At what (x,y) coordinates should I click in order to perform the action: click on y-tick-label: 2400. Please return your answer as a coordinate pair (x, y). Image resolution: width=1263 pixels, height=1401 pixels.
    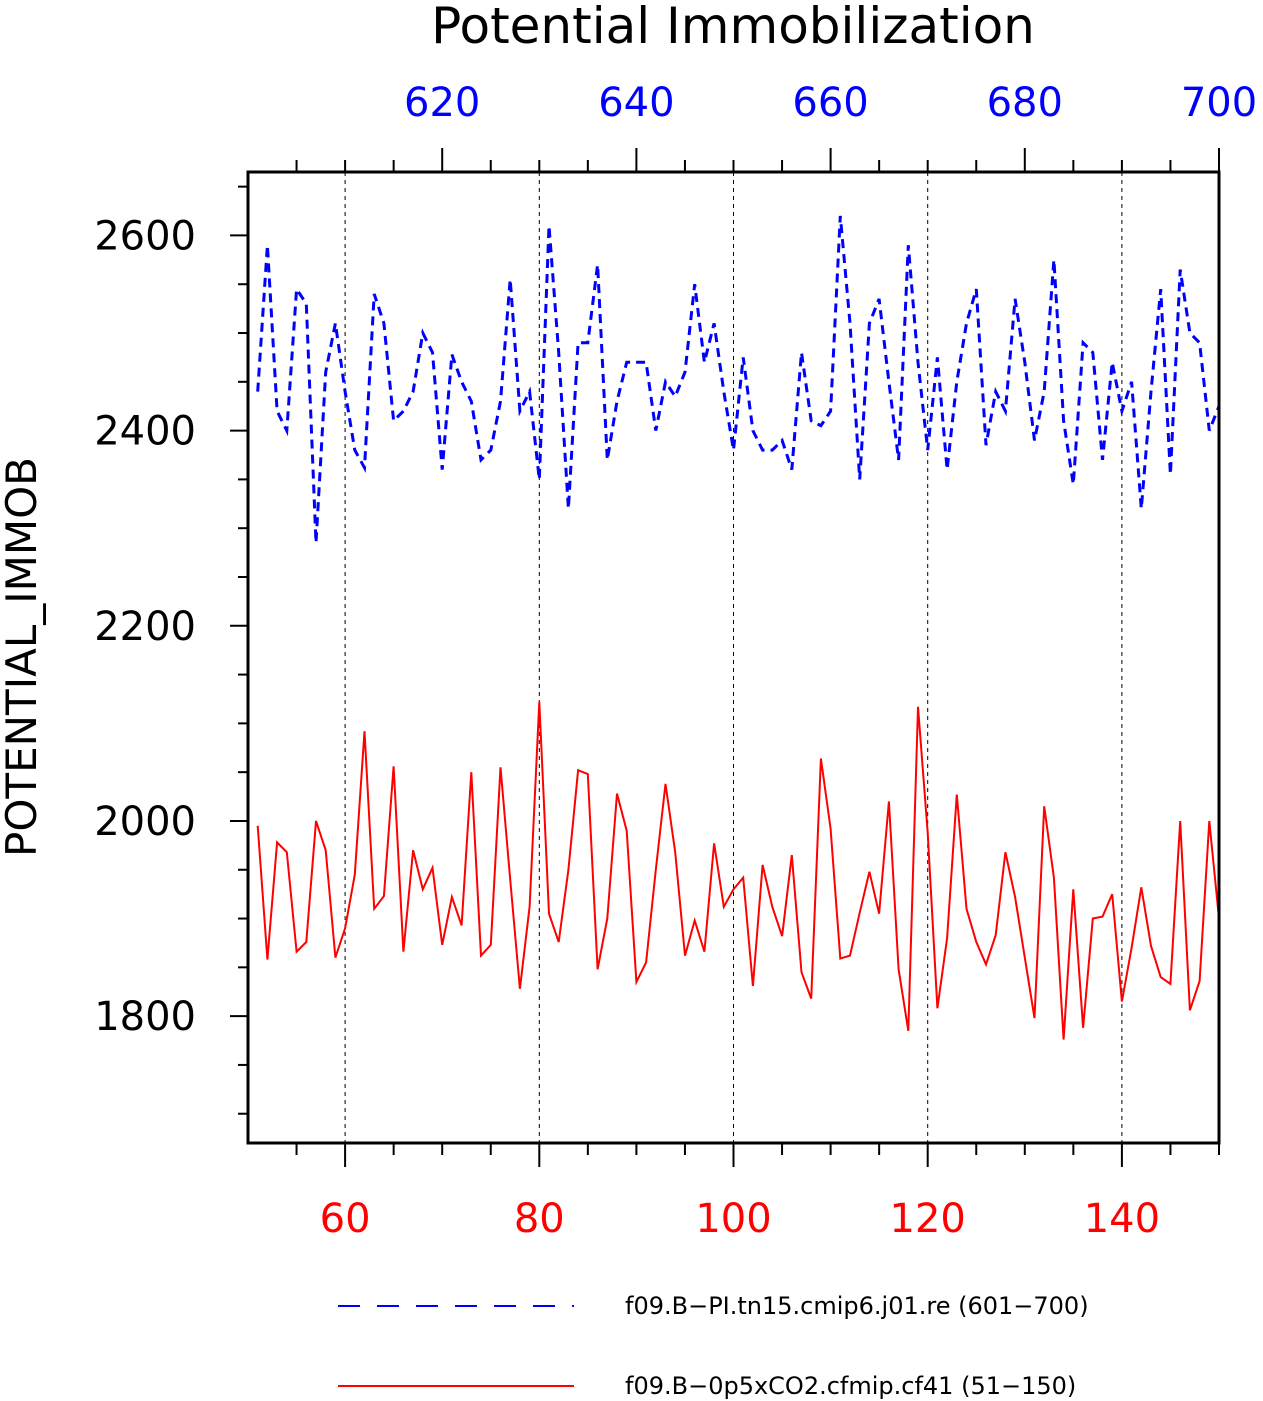
    Looking at the image, I should click on (145, 432).